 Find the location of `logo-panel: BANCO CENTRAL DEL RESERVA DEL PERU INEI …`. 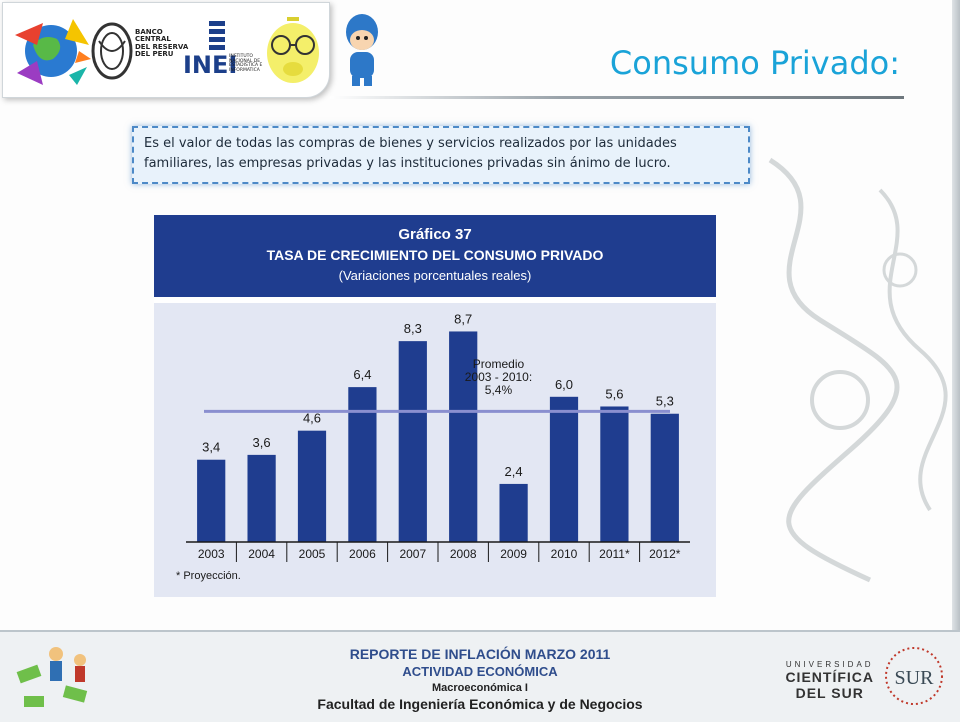

logo-panel: BANCO CENTRAL DEL RESERVA DEL PERU INEI … is located at coordinates (166, 50).